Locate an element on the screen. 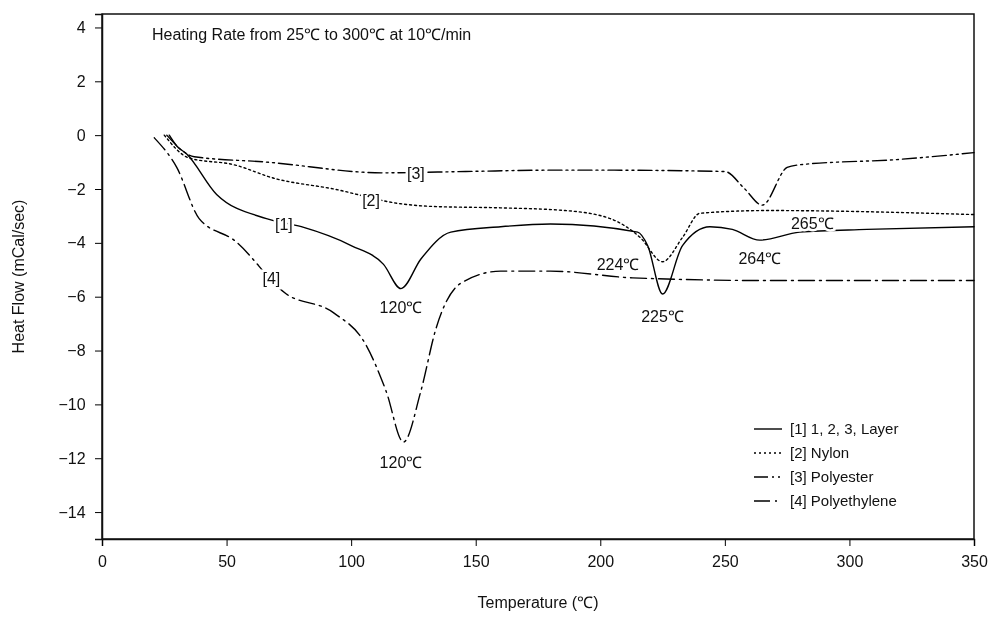 The height and width of the screenshot is (617, 1002). x-tick-label: 150 is located at coordinates (476, 561).